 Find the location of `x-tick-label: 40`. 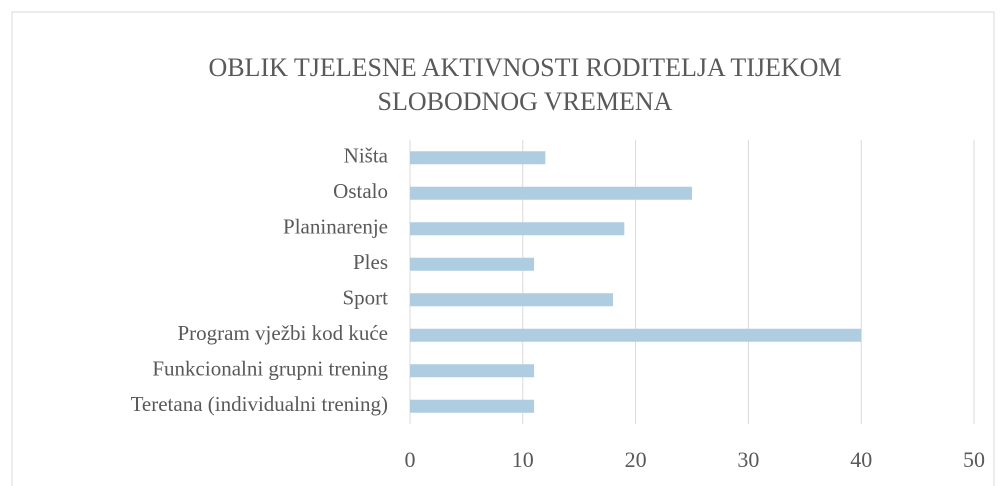

x-tick-label: 40 is located at coordinates (861, 459).